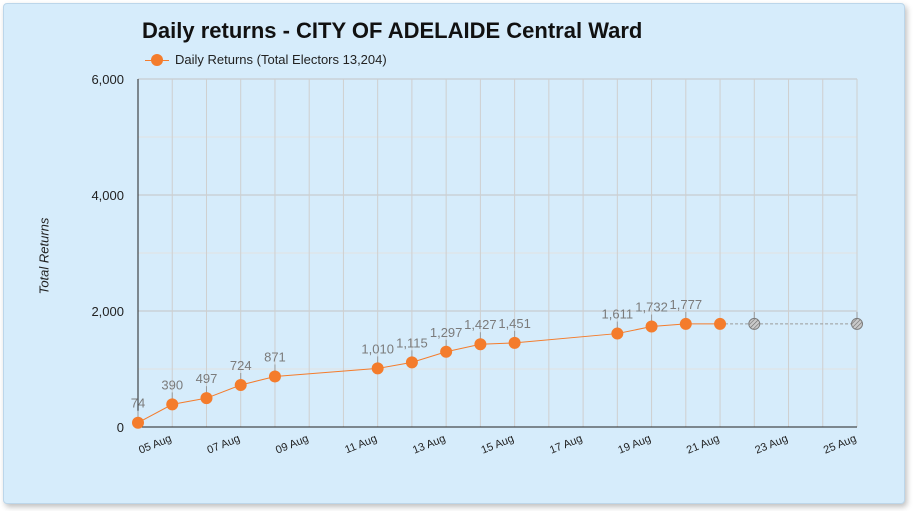  Describe the element at coordinates (377, 348) in the screenshot. I see `data-label: 1,010` at that location.